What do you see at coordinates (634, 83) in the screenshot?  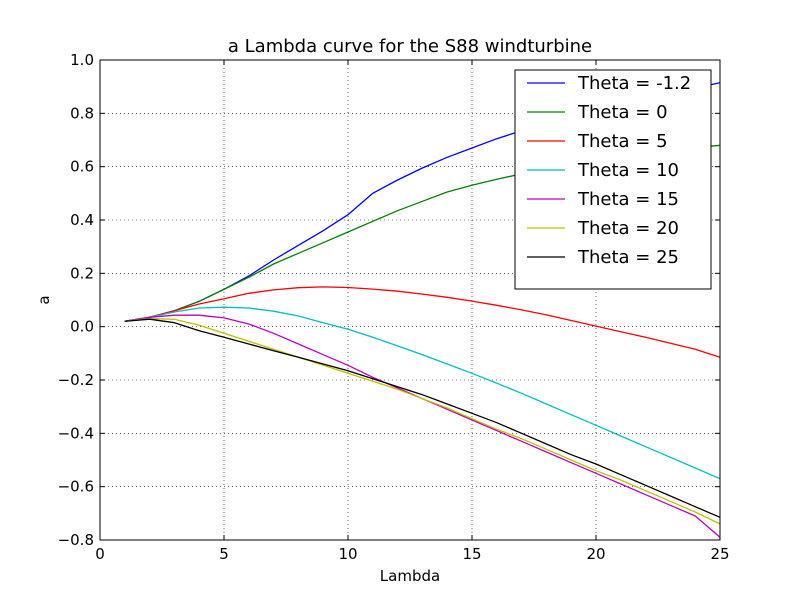 I see `legend-label-0: Theta = -1.2` at bounding box center [634, 83].